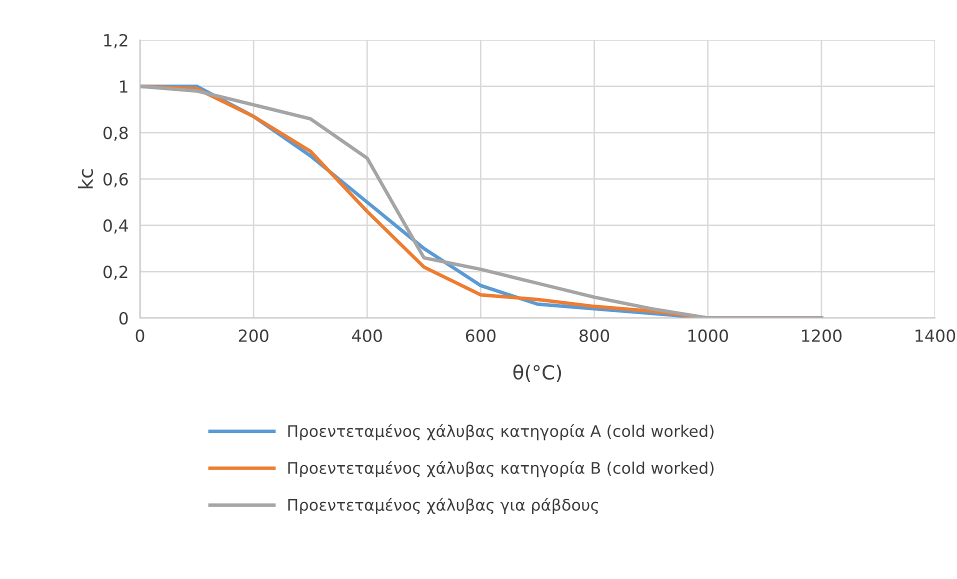  Describe the element at coordinates (367, 335) in the screenshot. I see `x-tick-label: 400` at that location.